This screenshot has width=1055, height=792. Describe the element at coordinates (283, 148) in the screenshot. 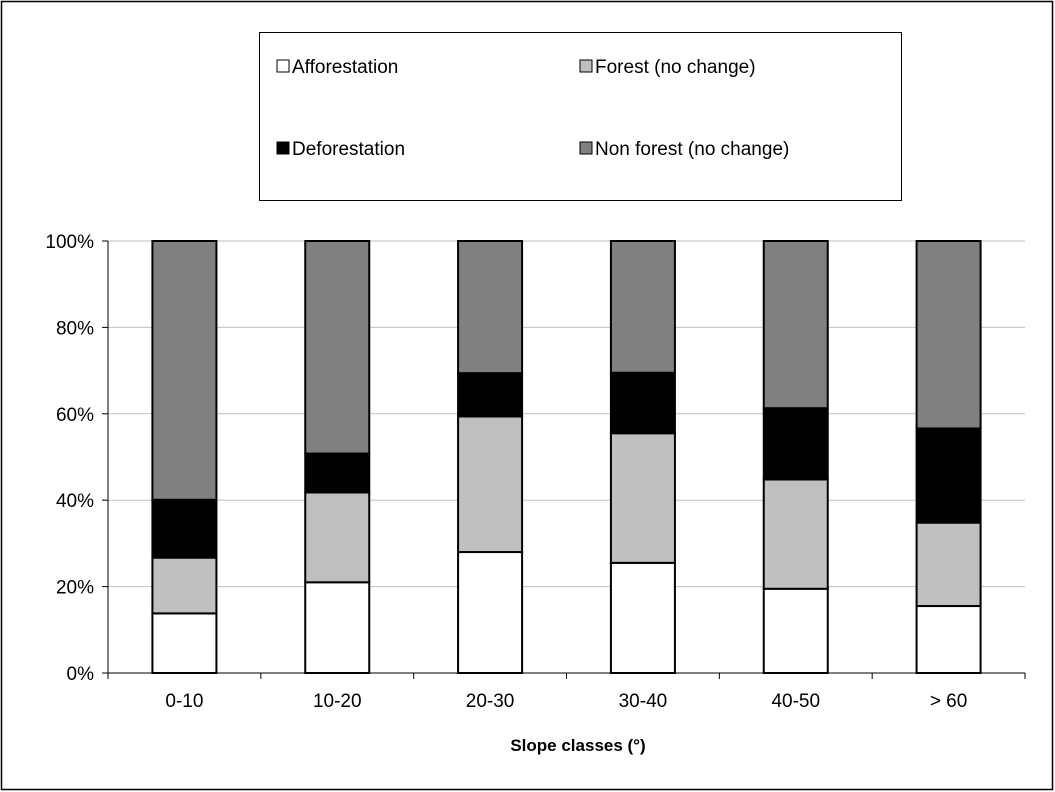

I see `legend-swatch-deforestation` at that location.